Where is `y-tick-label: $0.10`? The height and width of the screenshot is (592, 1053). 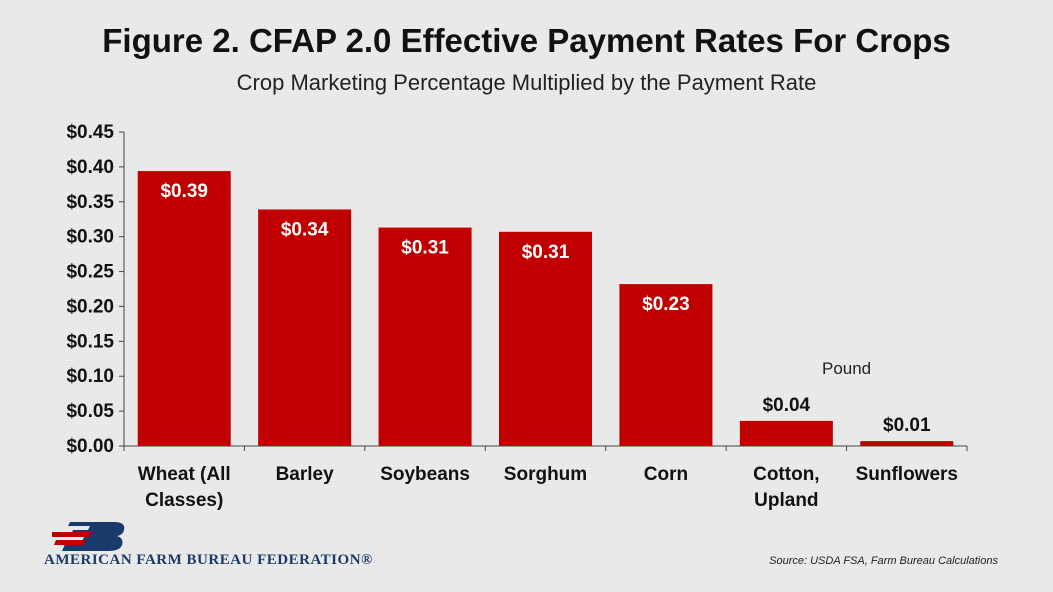
y-tick-label: $0.10 is located at coordinates (90, 376).